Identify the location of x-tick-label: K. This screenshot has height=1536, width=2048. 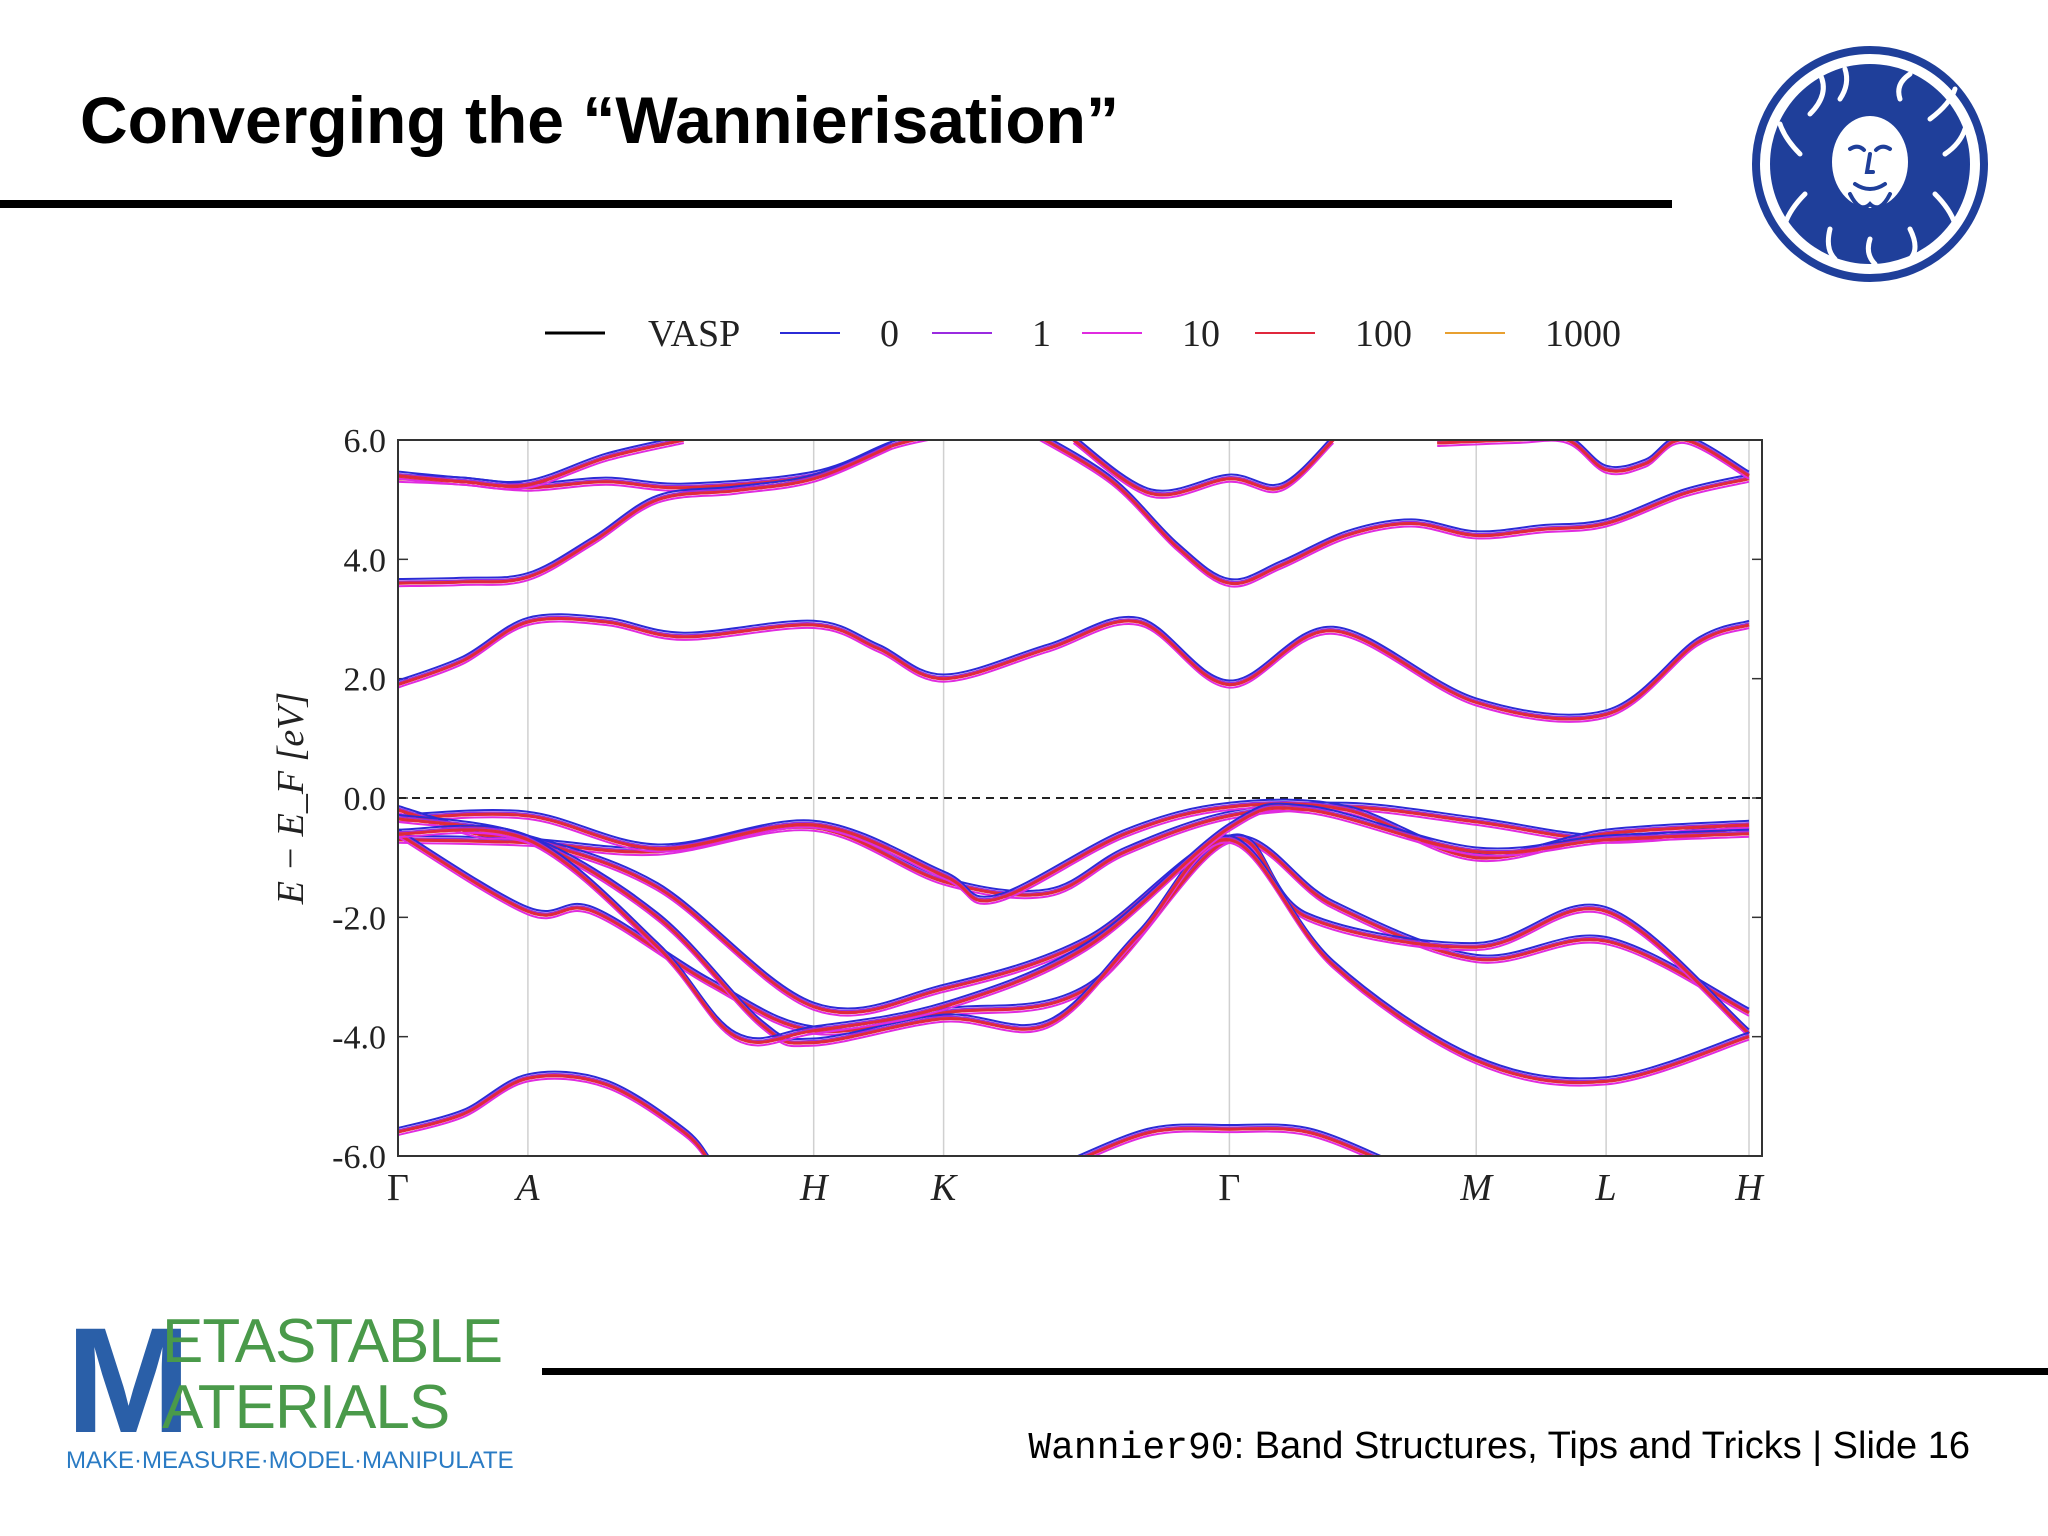
(944, 1188).